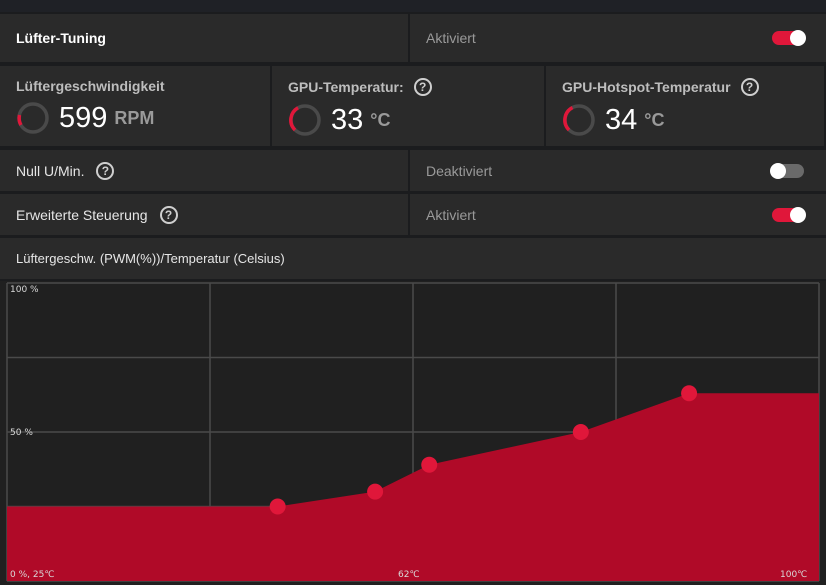 Image resolution: width=826 pixels, height=585 pixels. Describe the element at coordinates (793, 575) in the screenshot. I see `x-tick-label-100: 100℃` at that location.